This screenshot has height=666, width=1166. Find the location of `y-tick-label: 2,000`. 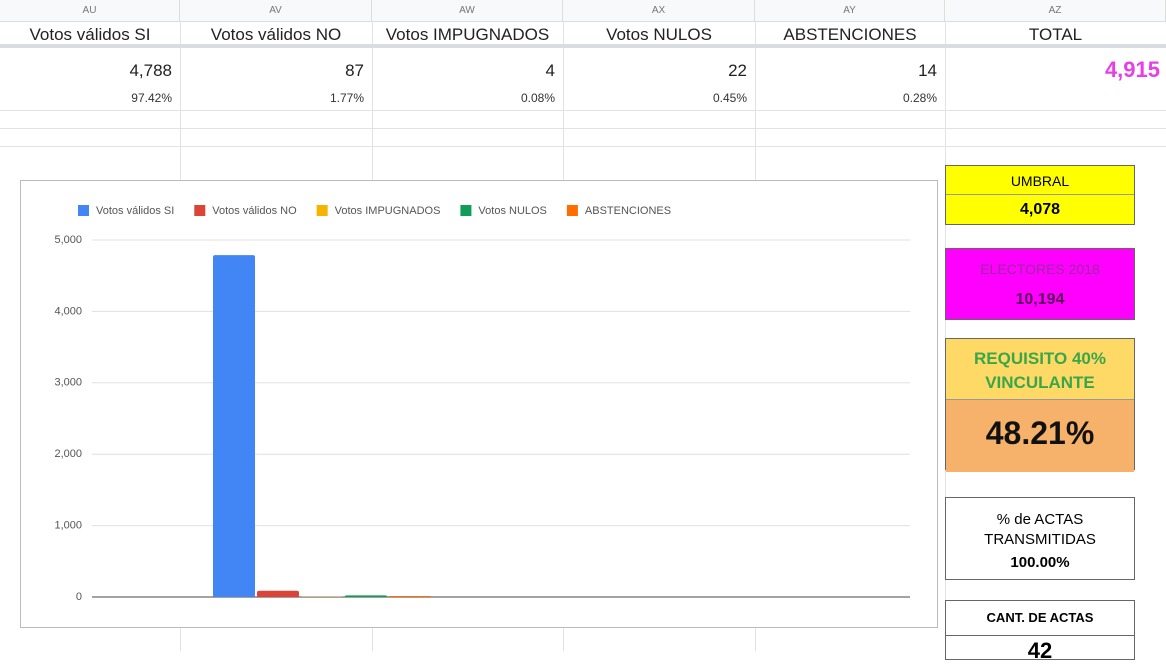

y-tick-label: 2,000 is located at coordinates (68, 454).